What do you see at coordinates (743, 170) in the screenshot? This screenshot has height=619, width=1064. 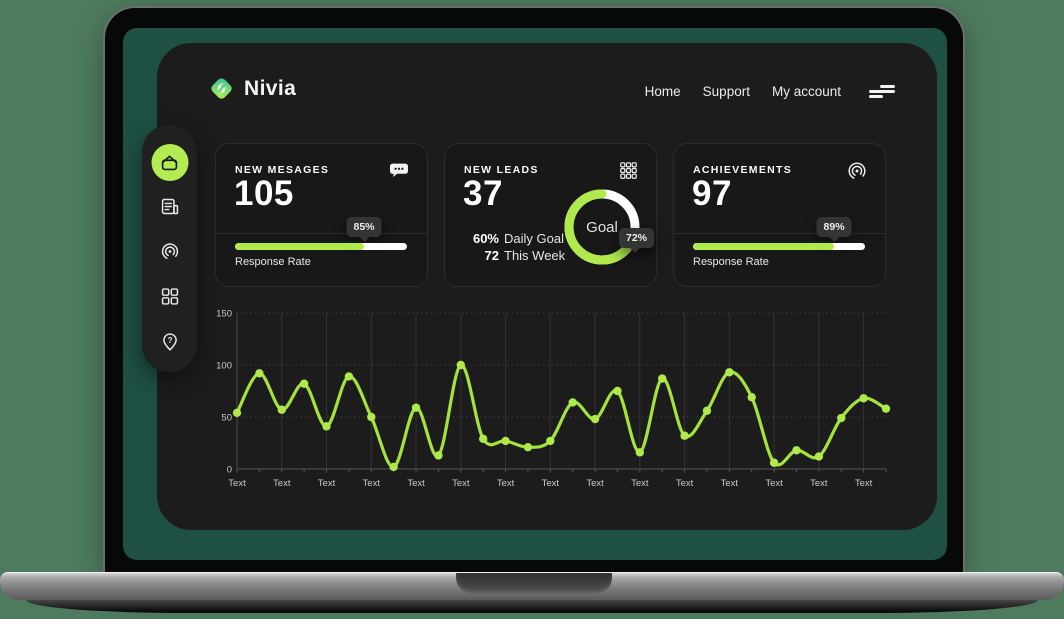 I see `card-title: ACHIEVEMENTS` at bounding box center [743, 170].